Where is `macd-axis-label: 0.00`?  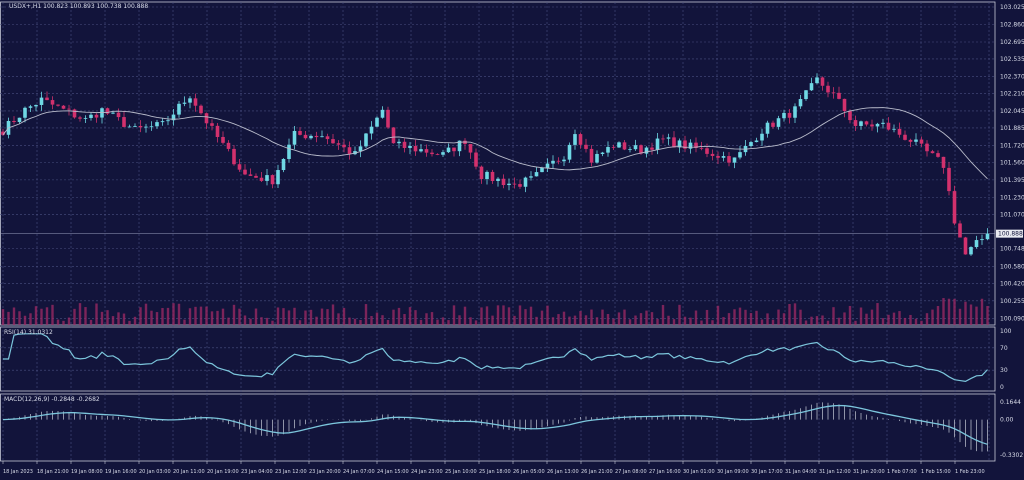
macd-axis-label: 0.00 is located at coordinates (1007, 420).